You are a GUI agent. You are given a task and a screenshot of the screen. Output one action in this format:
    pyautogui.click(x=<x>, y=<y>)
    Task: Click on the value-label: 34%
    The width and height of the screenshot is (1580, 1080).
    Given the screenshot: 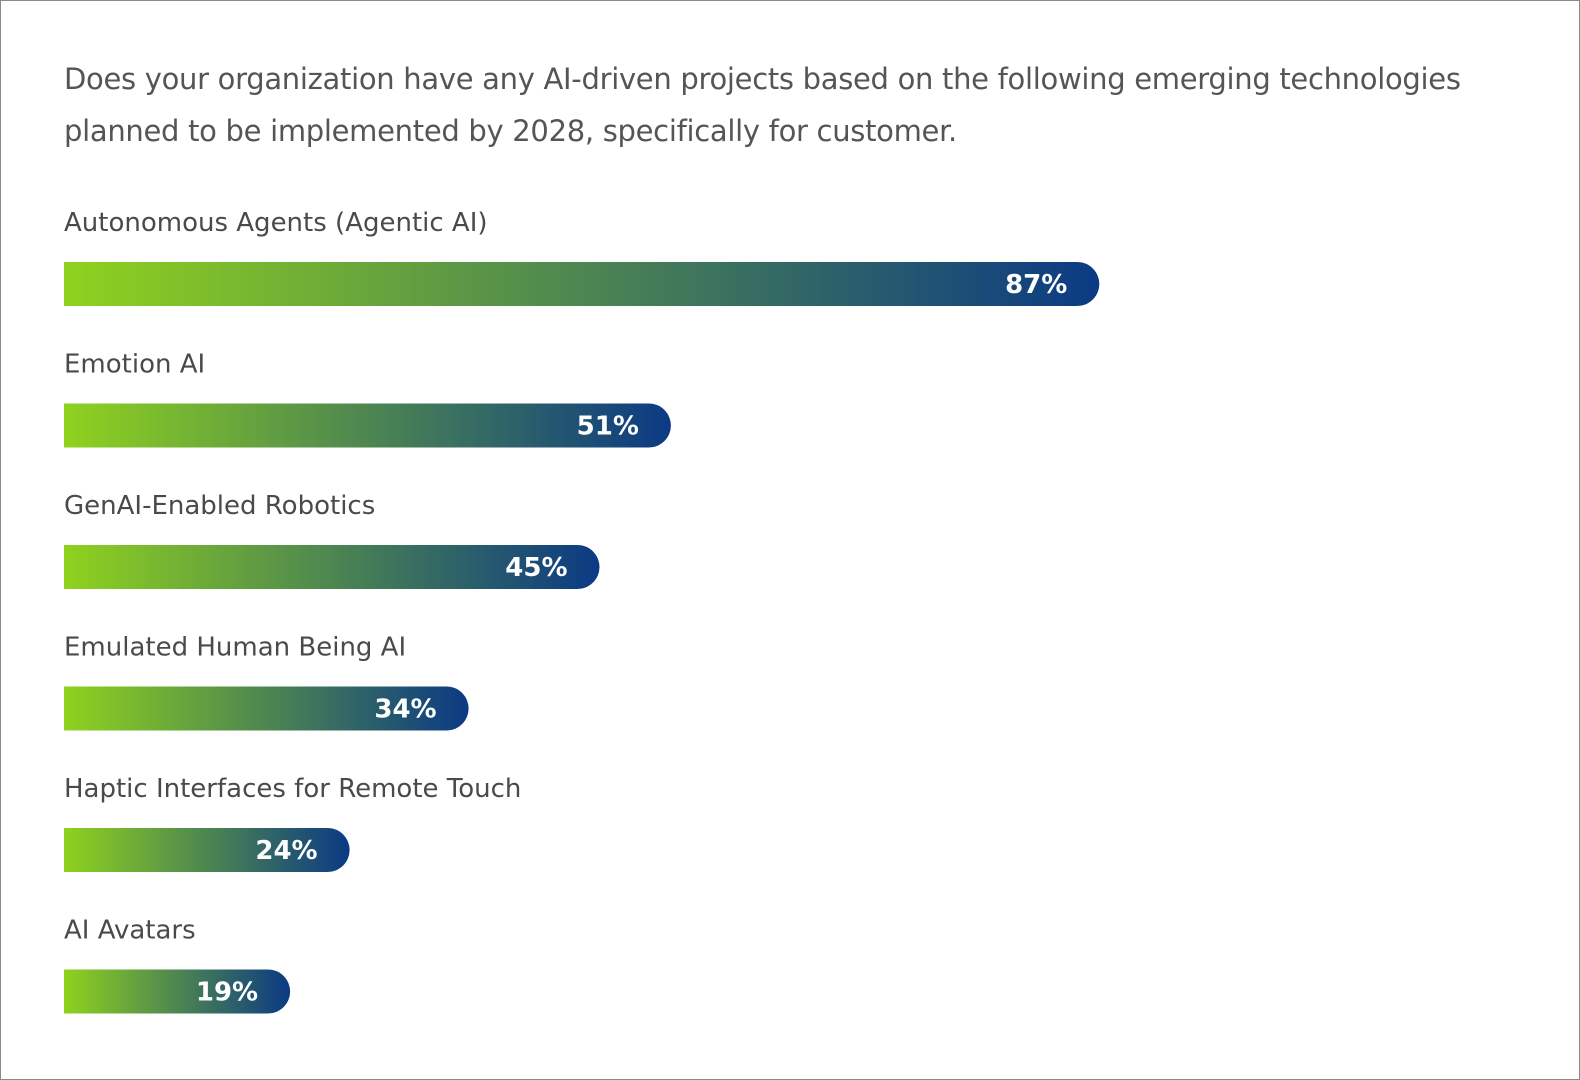 What is the action you would take?
    pyautogui.click(x=405, y=710)
    